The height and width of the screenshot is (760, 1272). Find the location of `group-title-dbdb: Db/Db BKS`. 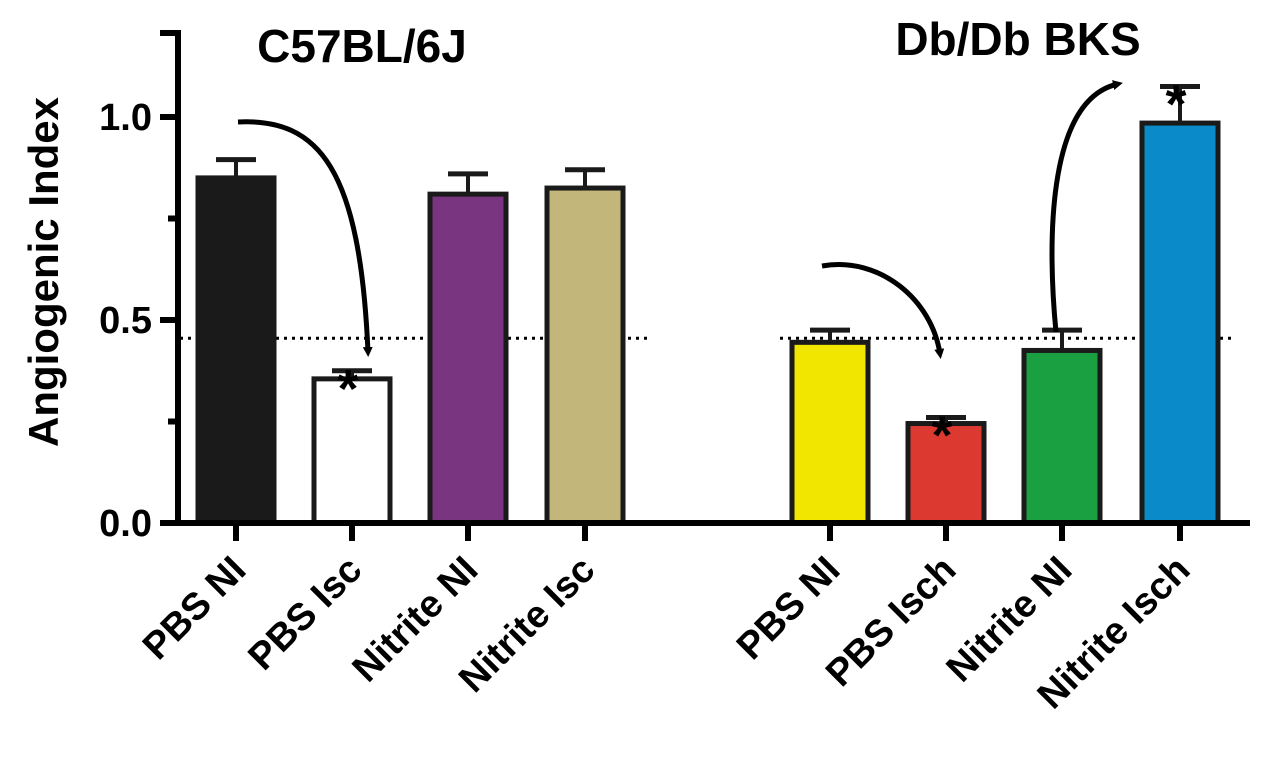

group-title-dbdb: Db/Db BKS is located at coordinates (1017, 39).